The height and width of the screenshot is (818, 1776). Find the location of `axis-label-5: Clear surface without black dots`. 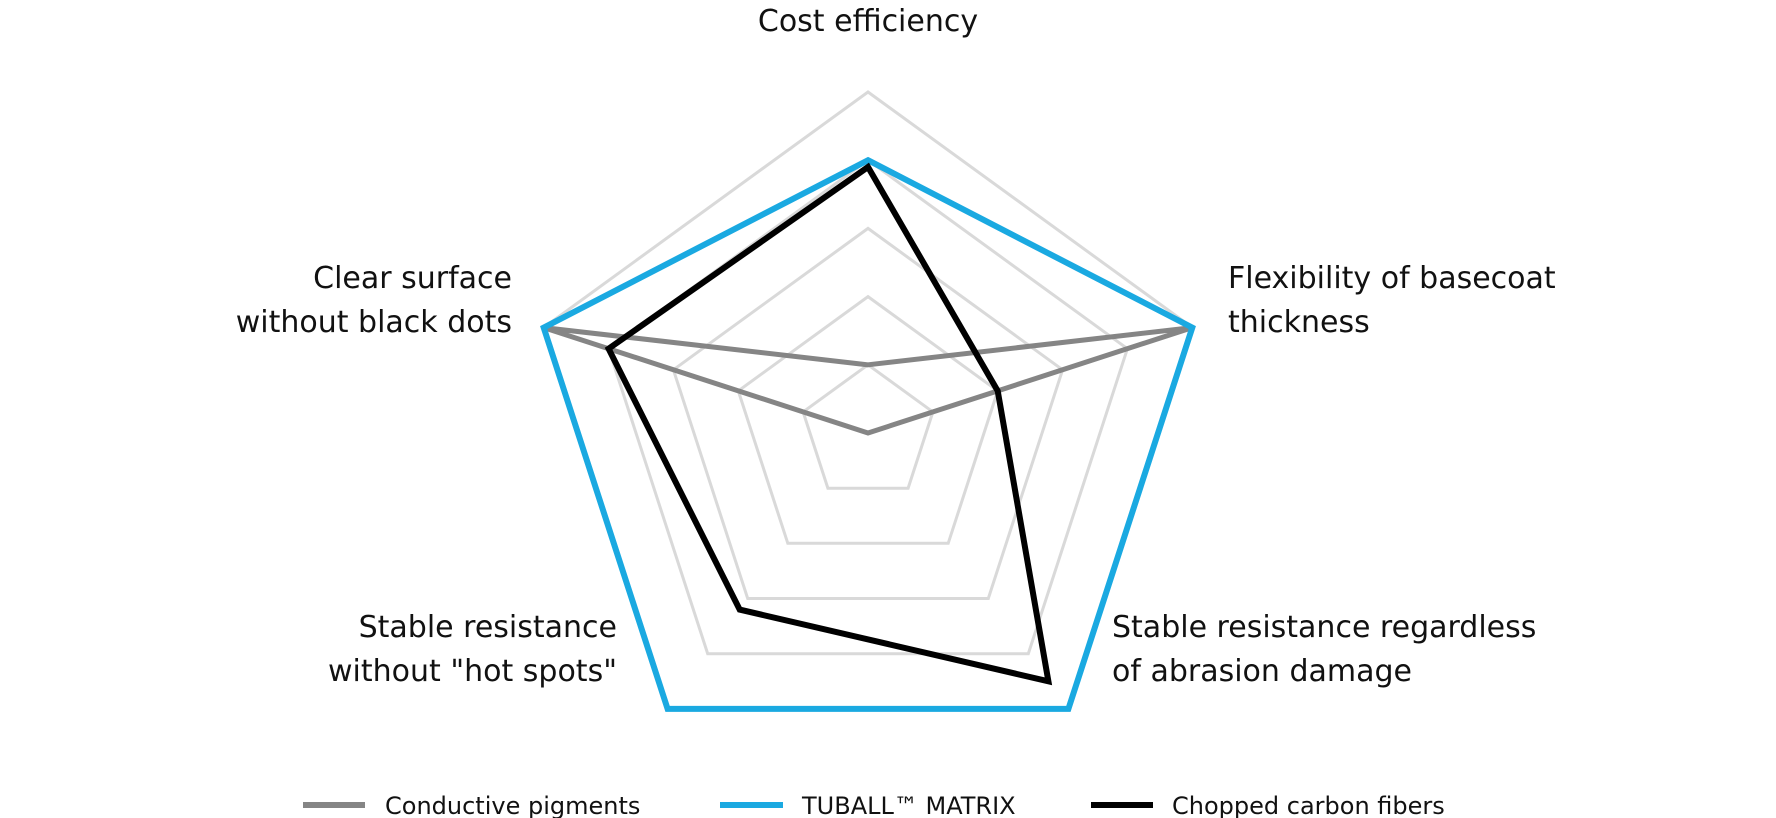

axis-label-5: Clear surface without black dots is located at coordinates (374, 300).